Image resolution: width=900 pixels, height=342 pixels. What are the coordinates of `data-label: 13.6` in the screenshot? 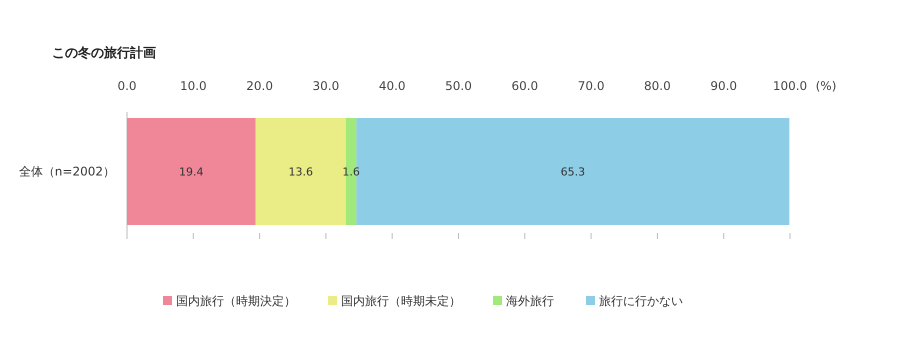 It's located at (300, 172).